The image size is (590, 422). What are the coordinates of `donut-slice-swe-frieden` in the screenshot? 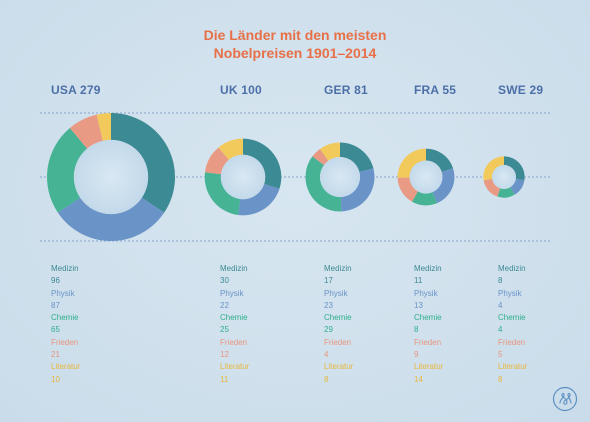 It's located at (492, 187).